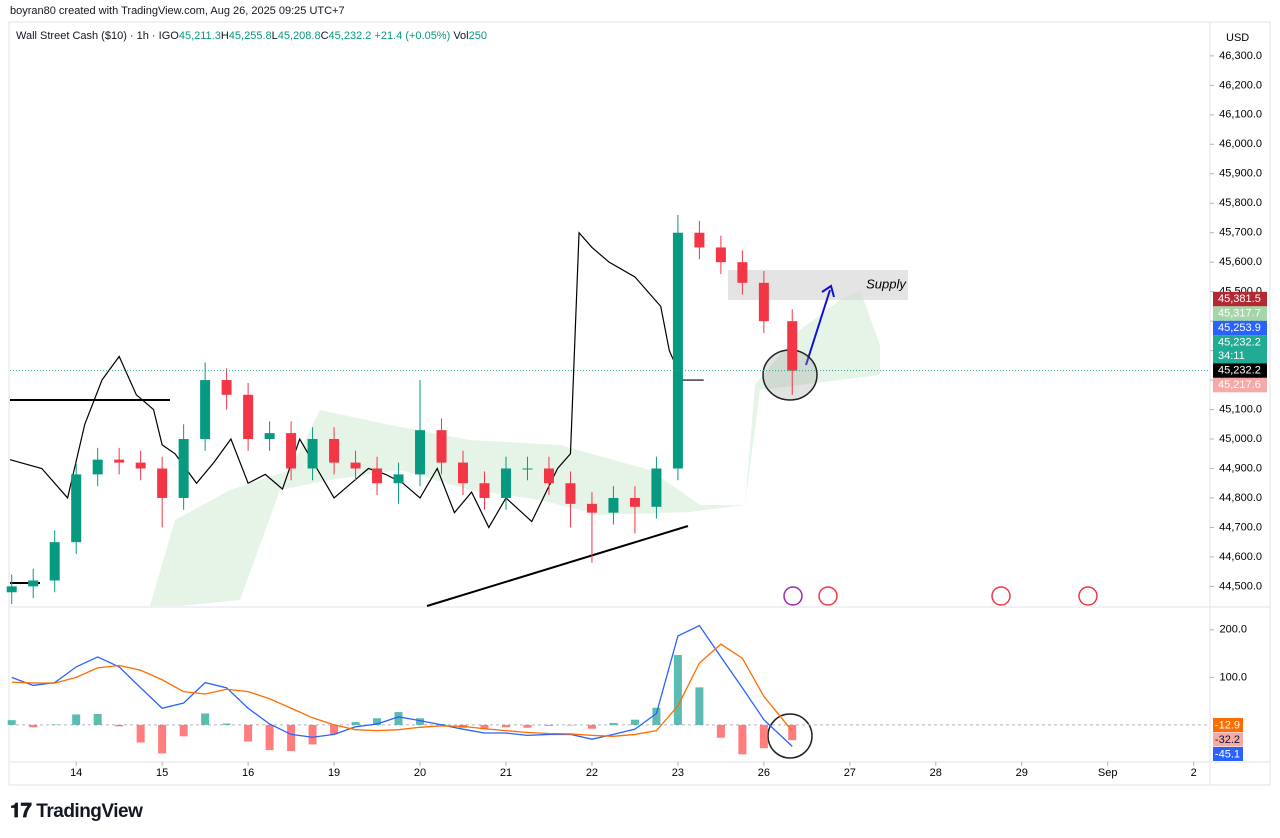 The image size is (1280, 838). I want to click on countdown: 34:11, so click(1231, 356).